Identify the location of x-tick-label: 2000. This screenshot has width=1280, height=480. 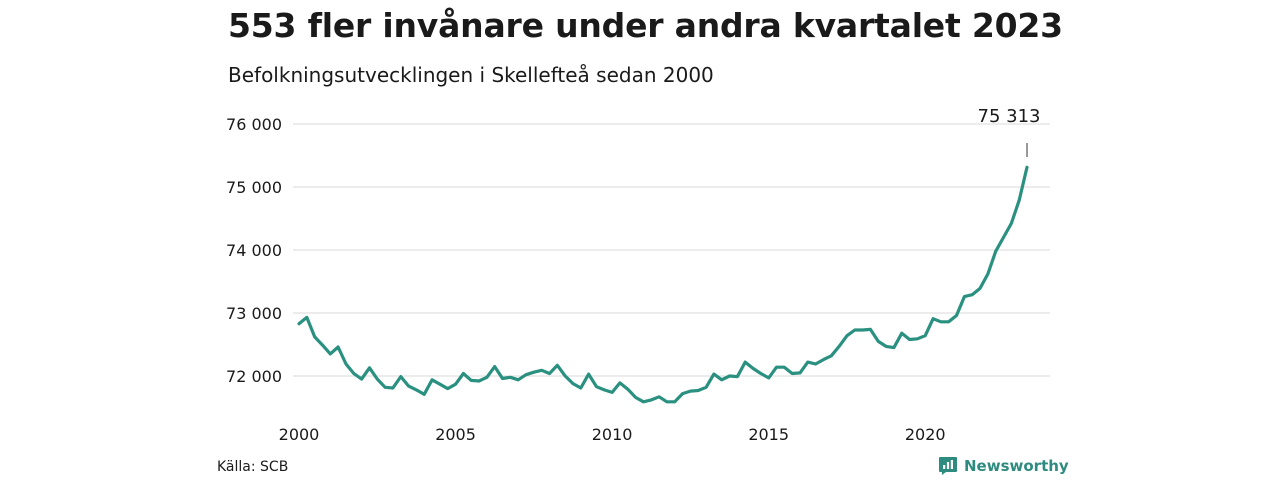
(299, 434).